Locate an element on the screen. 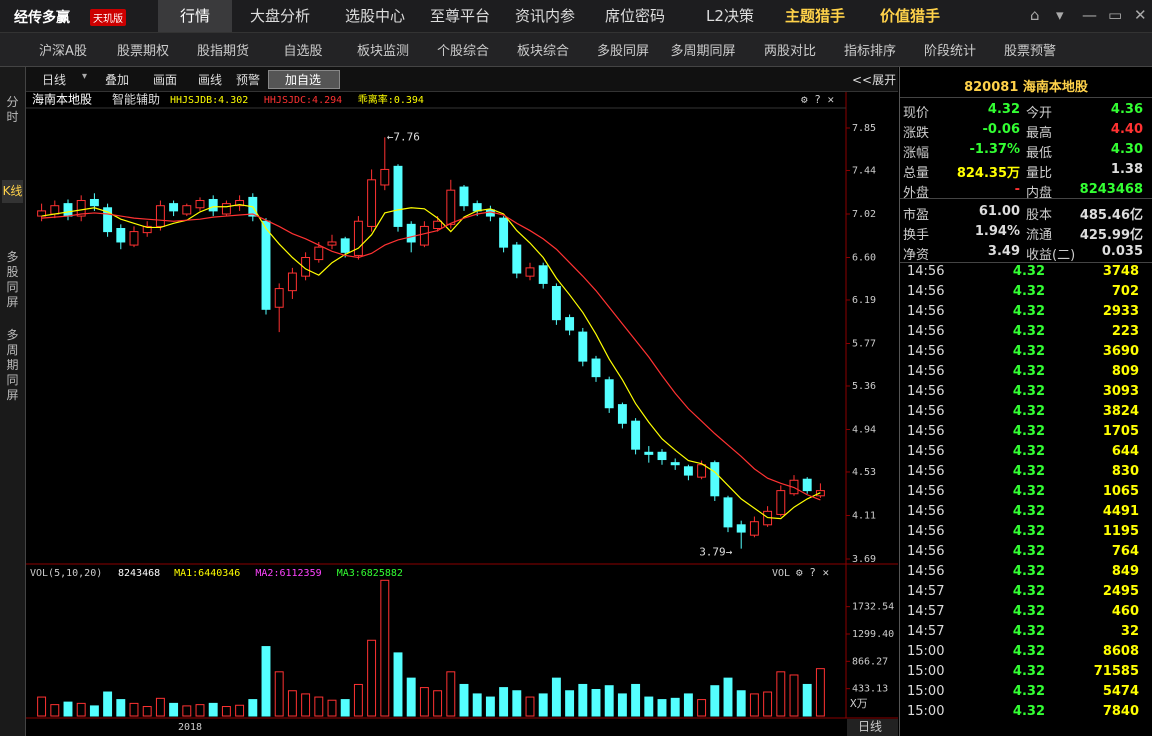 This screenshot has height=736, width=1152. side-tab: 分时 is located at coordinates (12, 109).